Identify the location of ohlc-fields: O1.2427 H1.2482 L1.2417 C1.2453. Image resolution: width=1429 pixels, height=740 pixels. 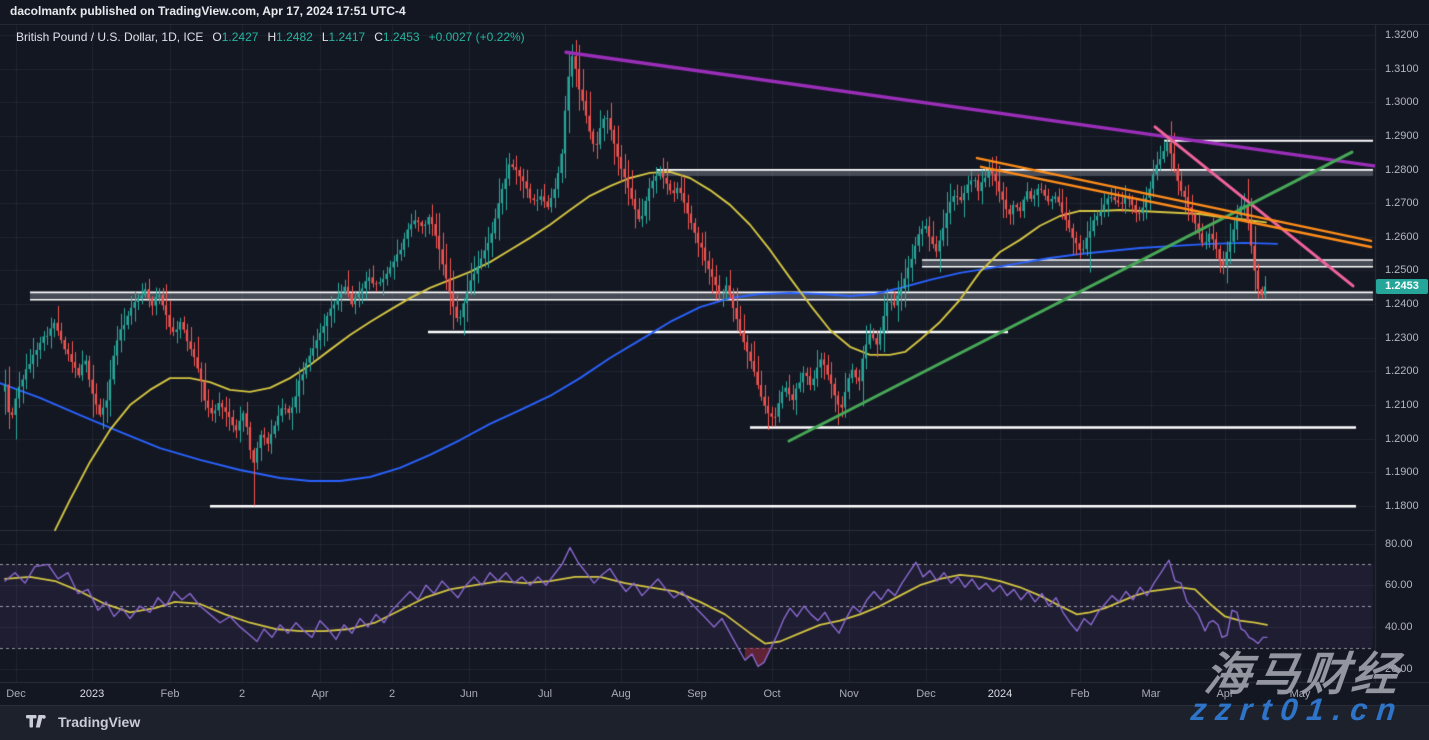
(311, 37).